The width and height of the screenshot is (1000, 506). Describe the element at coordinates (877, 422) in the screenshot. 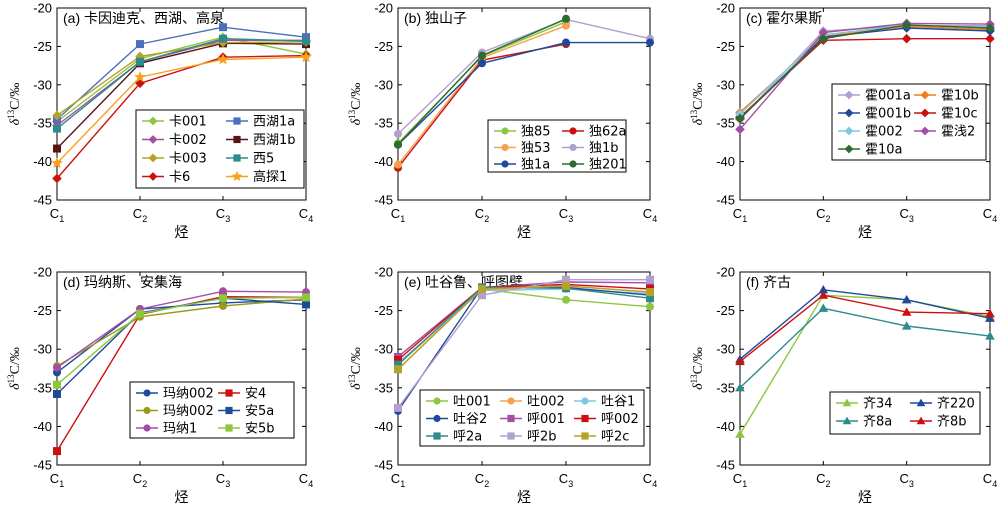

I see `legend-label: 齐8a` at that location.